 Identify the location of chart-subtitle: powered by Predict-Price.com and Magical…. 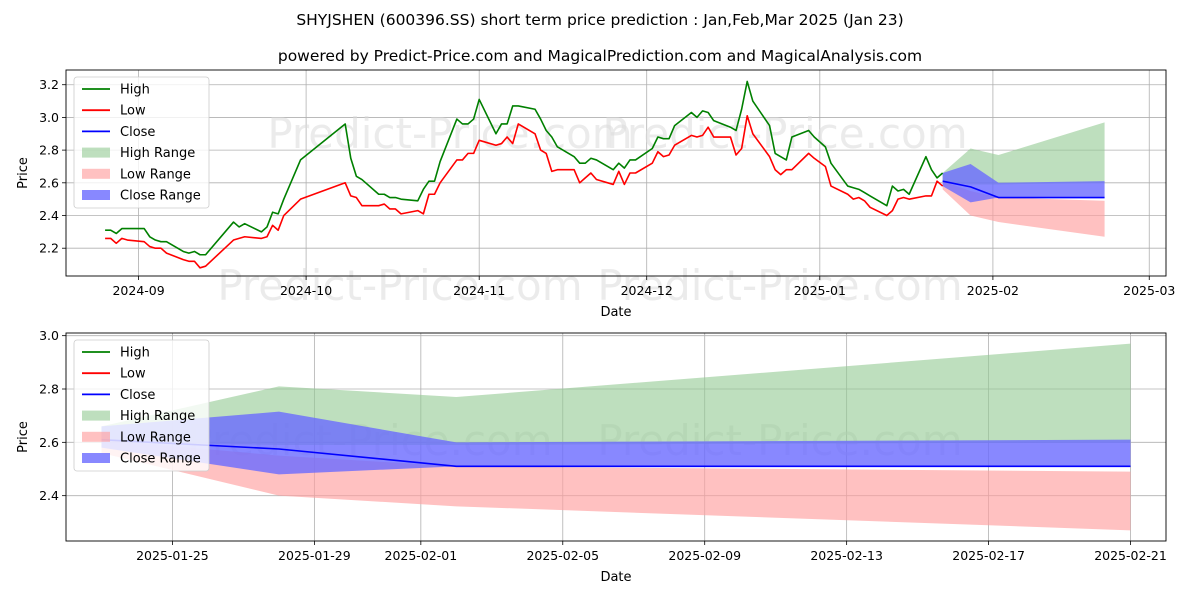
(600, 56).